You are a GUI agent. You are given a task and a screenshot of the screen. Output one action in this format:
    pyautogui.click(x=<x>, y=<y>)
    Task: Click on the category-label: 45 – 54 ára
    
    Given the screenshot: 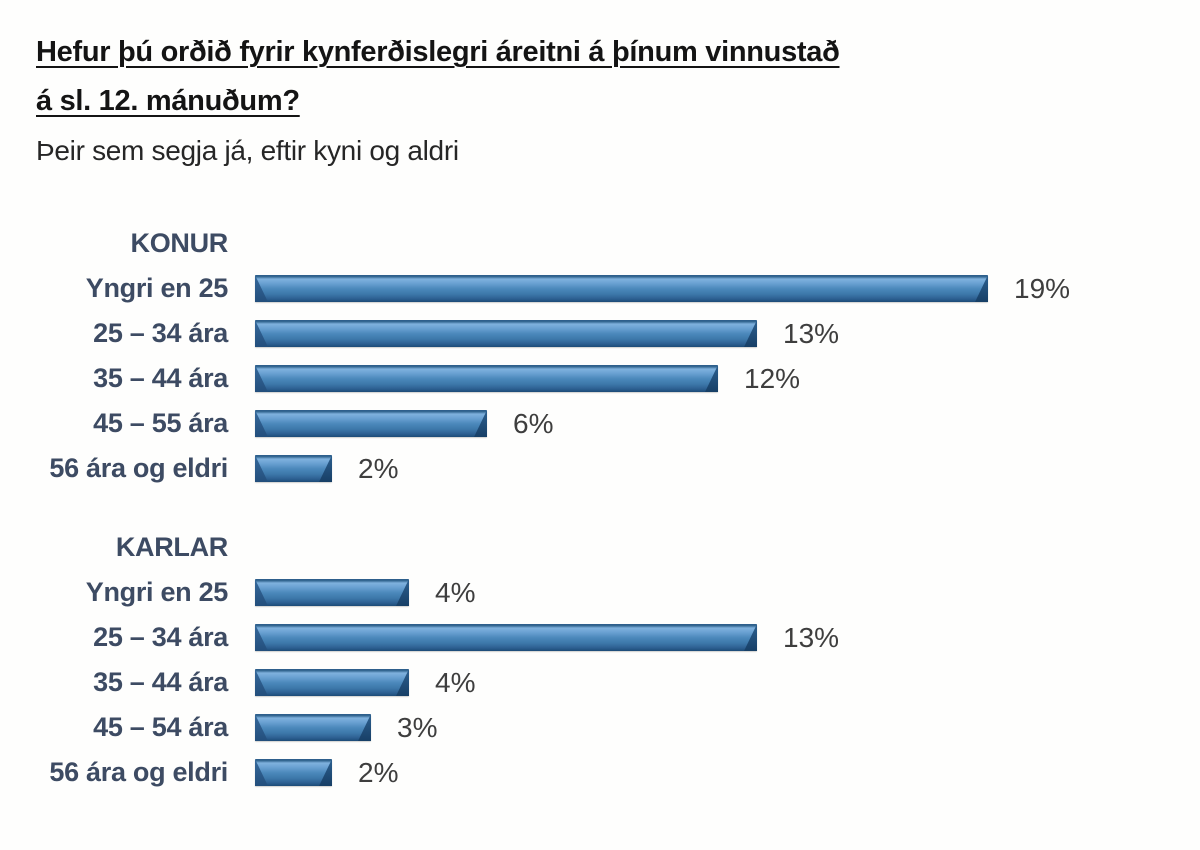 What is the action you would take?
    pyautogui.click(x=160, y=727)
    